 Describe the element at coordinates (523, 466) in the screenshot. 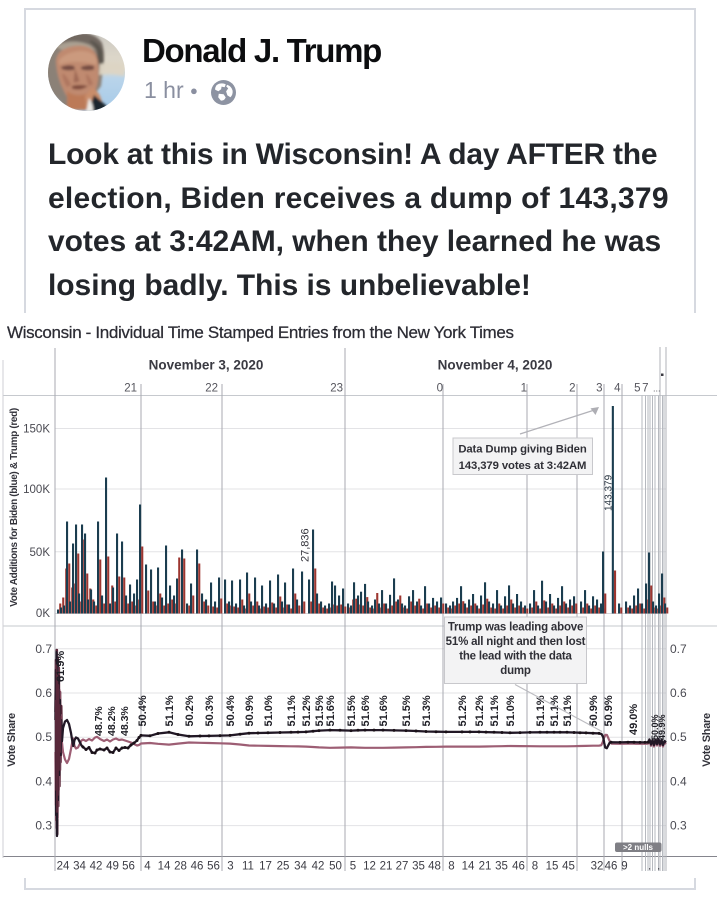

I see `svg-text: 143,379 votes at 3:42AM` at that location.